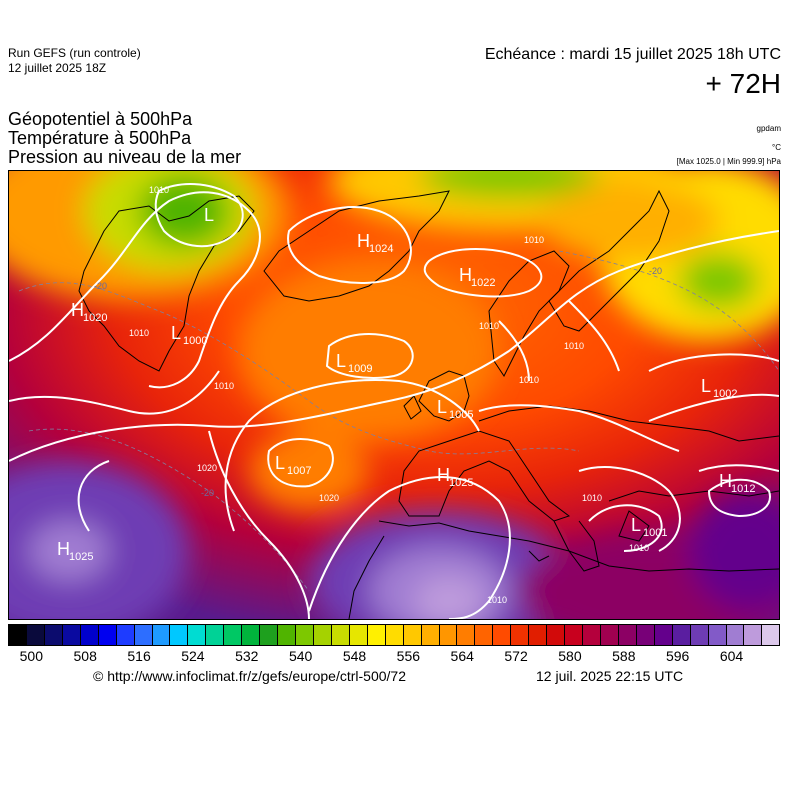 The width and height of the screenshot is (788, 789). Describe the element at coordinates (516, 656) in the screenshot. I see `colorbar-tick-label: 572` at that location.